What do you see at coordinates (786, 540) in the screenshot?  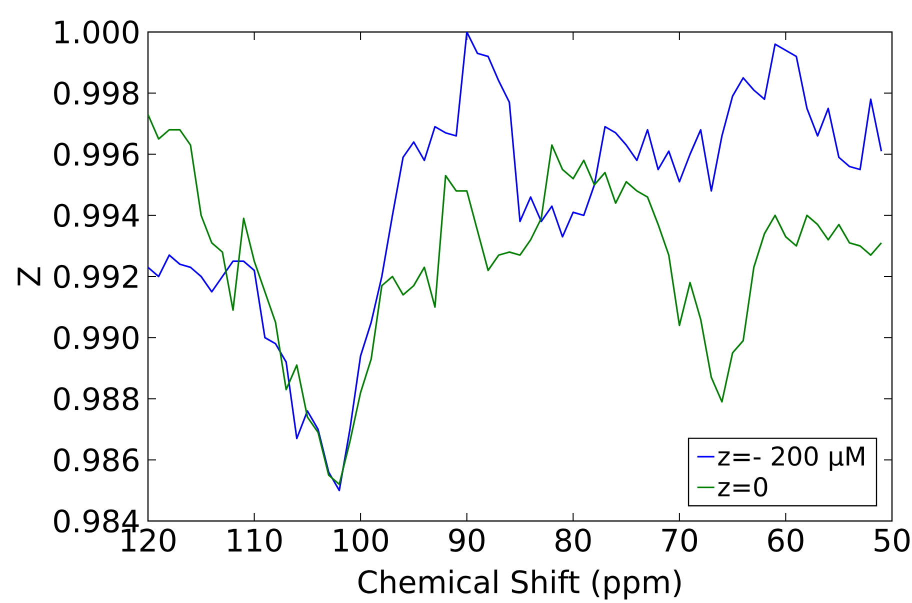 I see `x-tick-label: 60` at bounding box center [786, 540].